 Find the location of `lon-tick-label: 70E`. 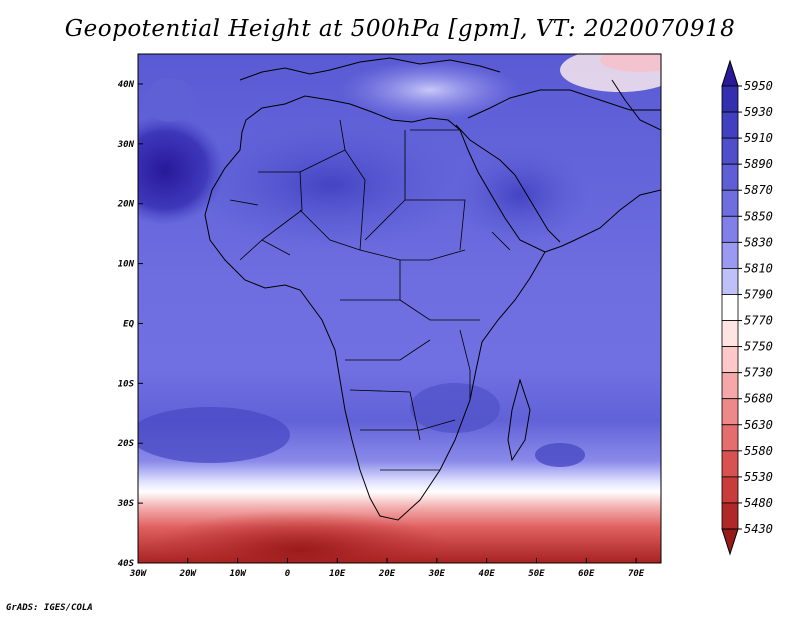

lon-tick-label: 70E is located at coordinates (636, 574).